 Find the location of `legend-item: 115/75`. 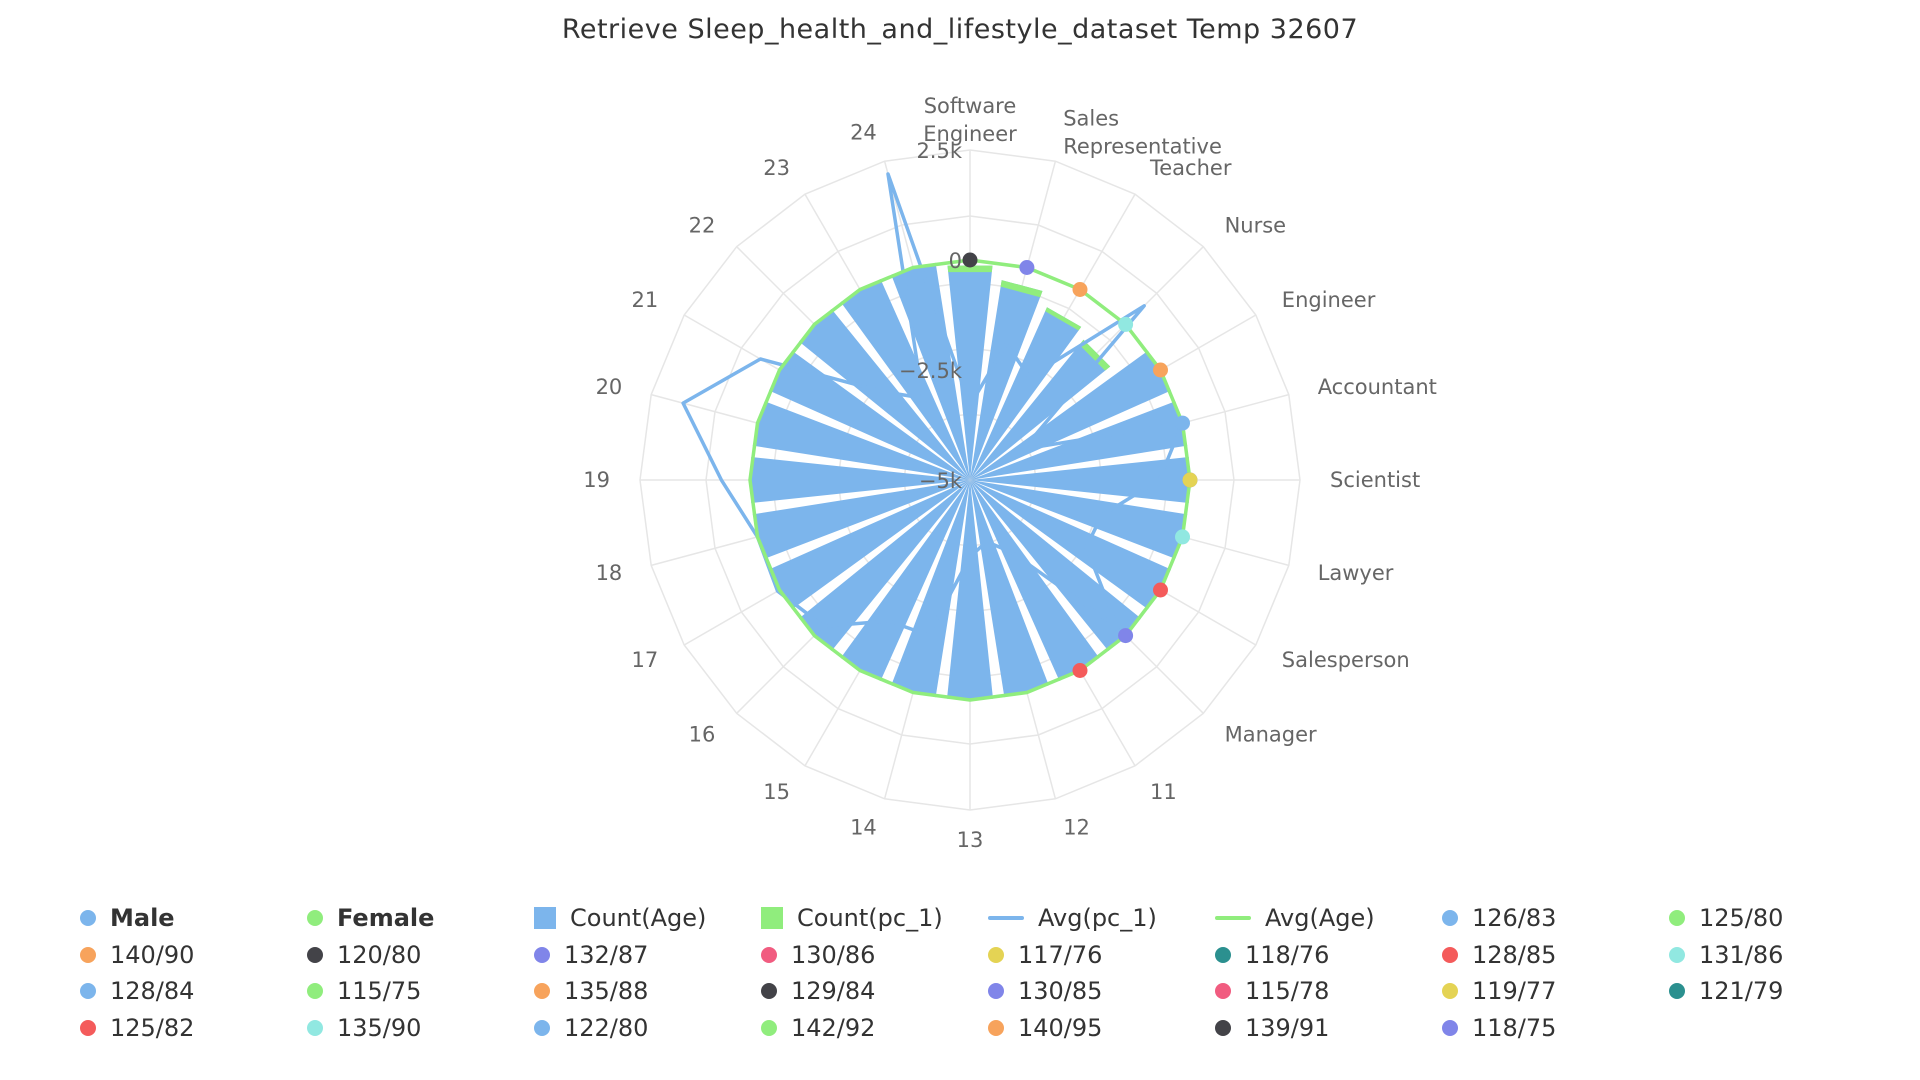

legend-item: 115/75 is located at coordinates (364, 991).